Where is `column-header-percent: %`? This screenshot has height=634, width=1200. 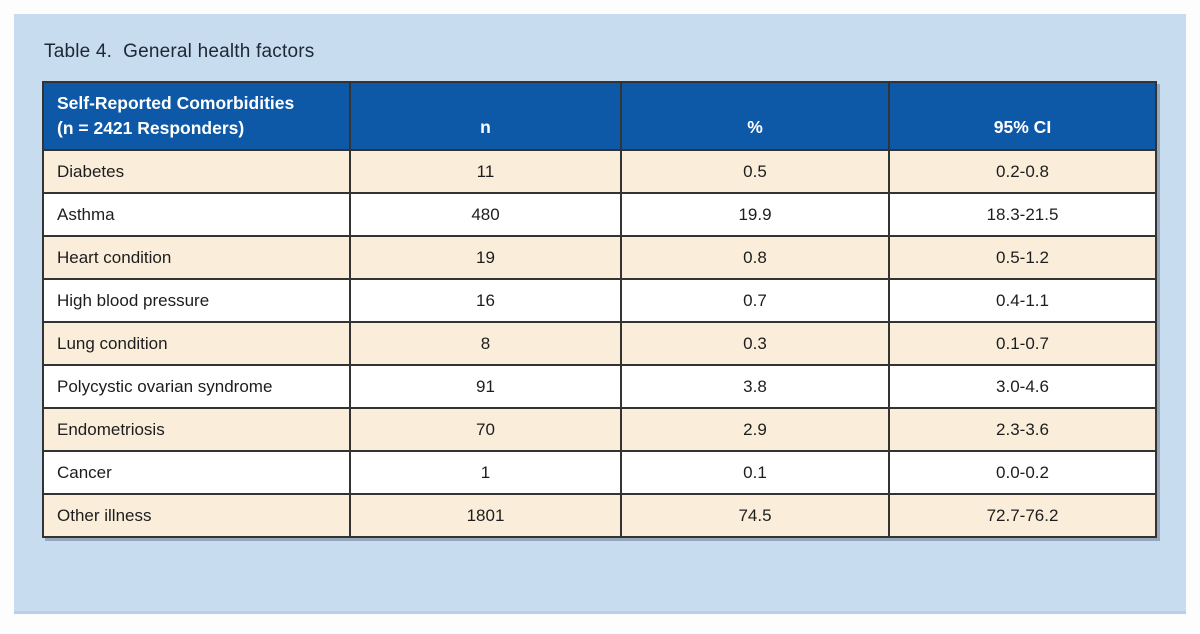
column-header-percent: % is located at coordinates (755, 116).